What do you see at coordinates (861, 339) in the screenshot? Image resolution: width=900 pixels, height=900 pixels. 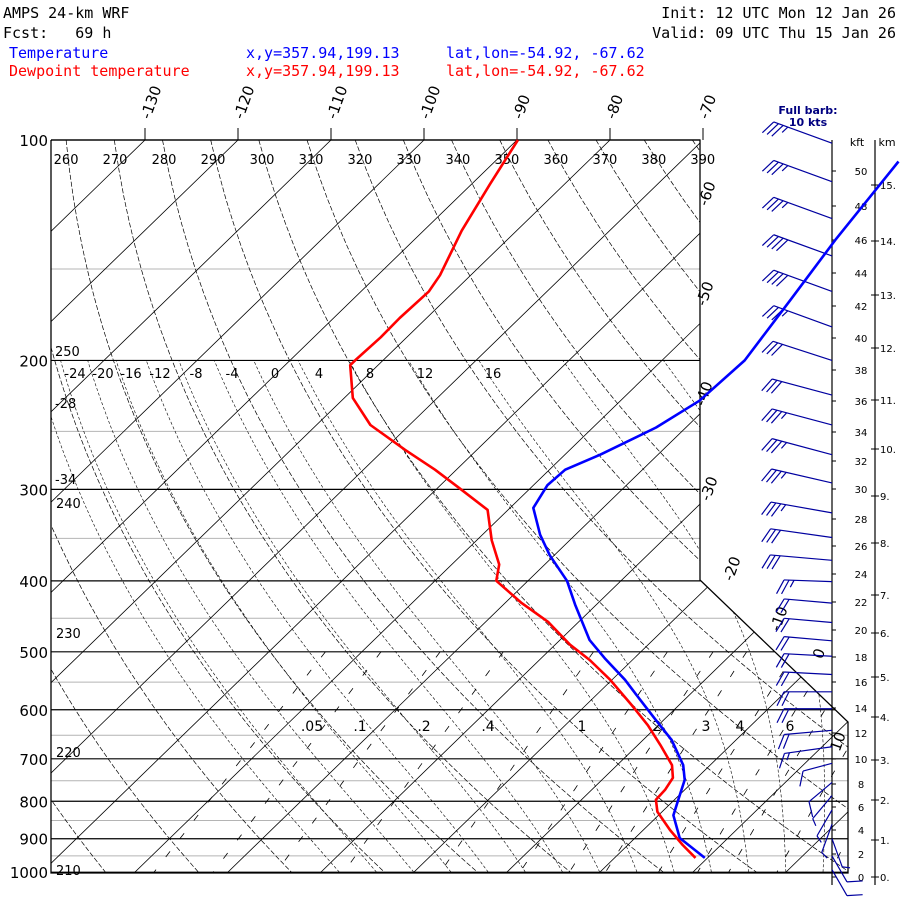 I see `kft-label: 40` at bounding box center [861, 339].